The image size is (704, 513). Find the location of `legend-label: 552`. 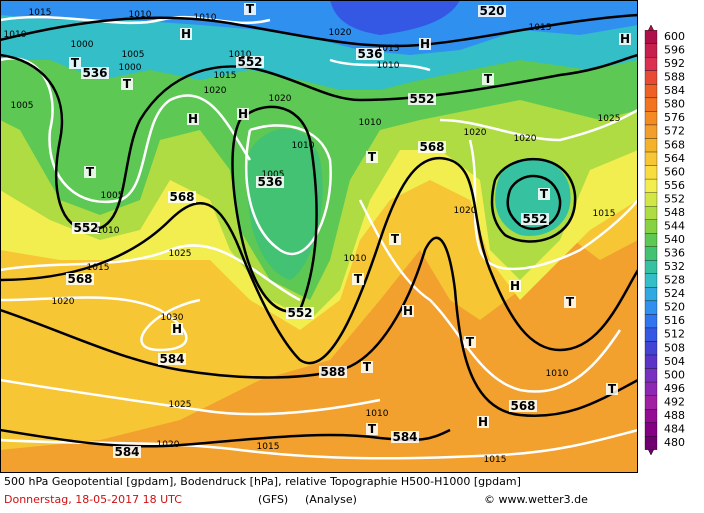

legend-label: 552 is located at coordinates (674, 198).